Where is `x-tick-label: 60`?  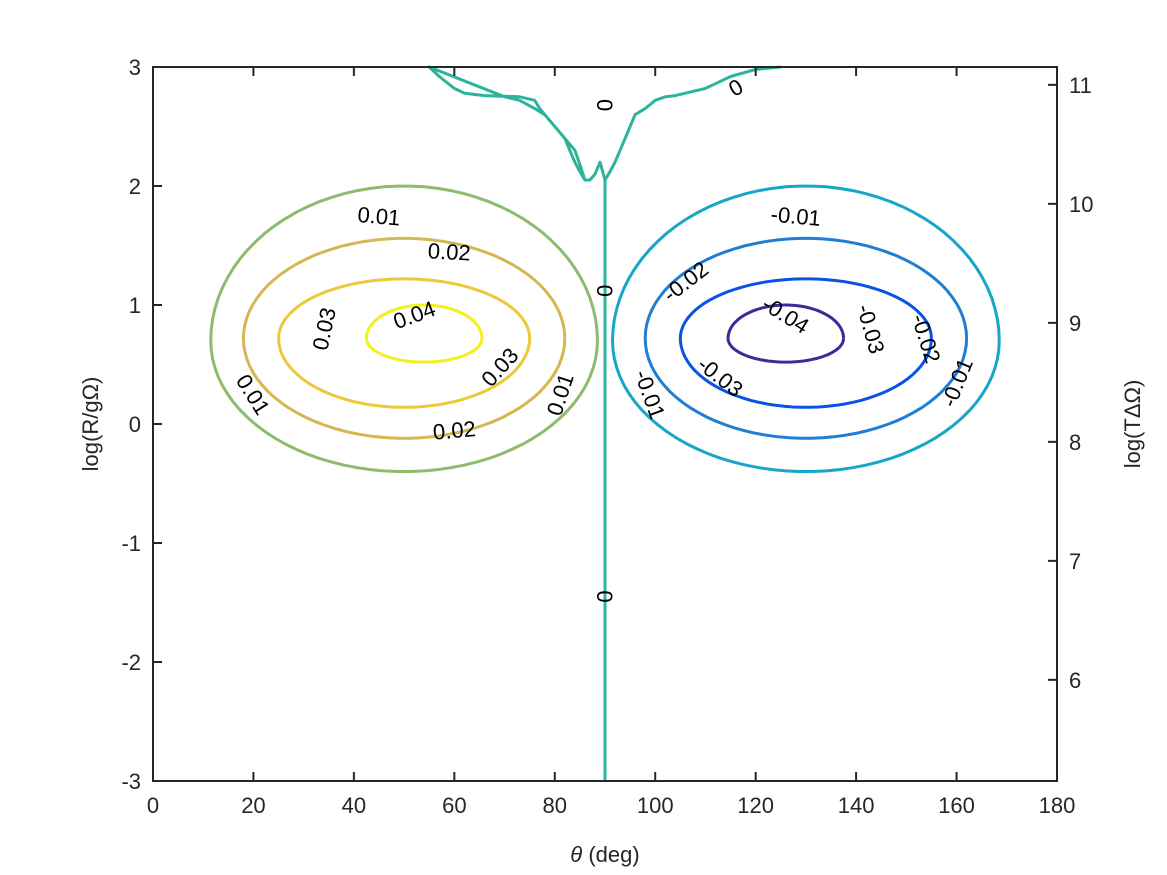 x-tick-label: 60 is located at coordinates (454, 805).